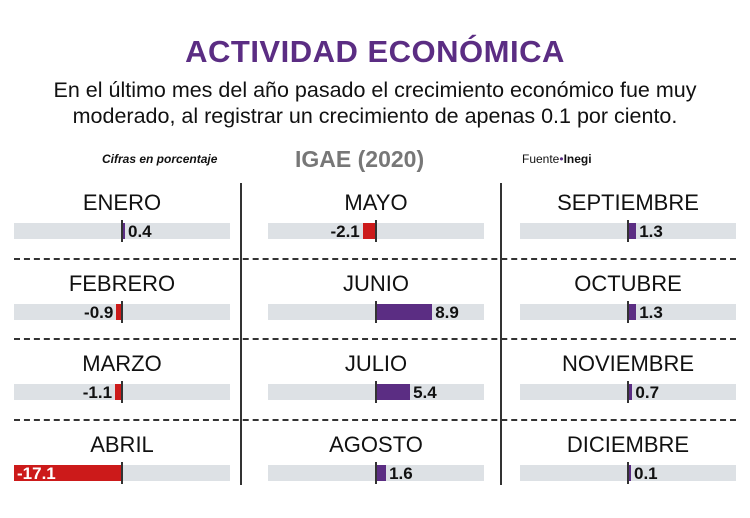 This screenshot has height=518, width=750. I want to click on source: Fuente•Inegi, so click(557, 159).